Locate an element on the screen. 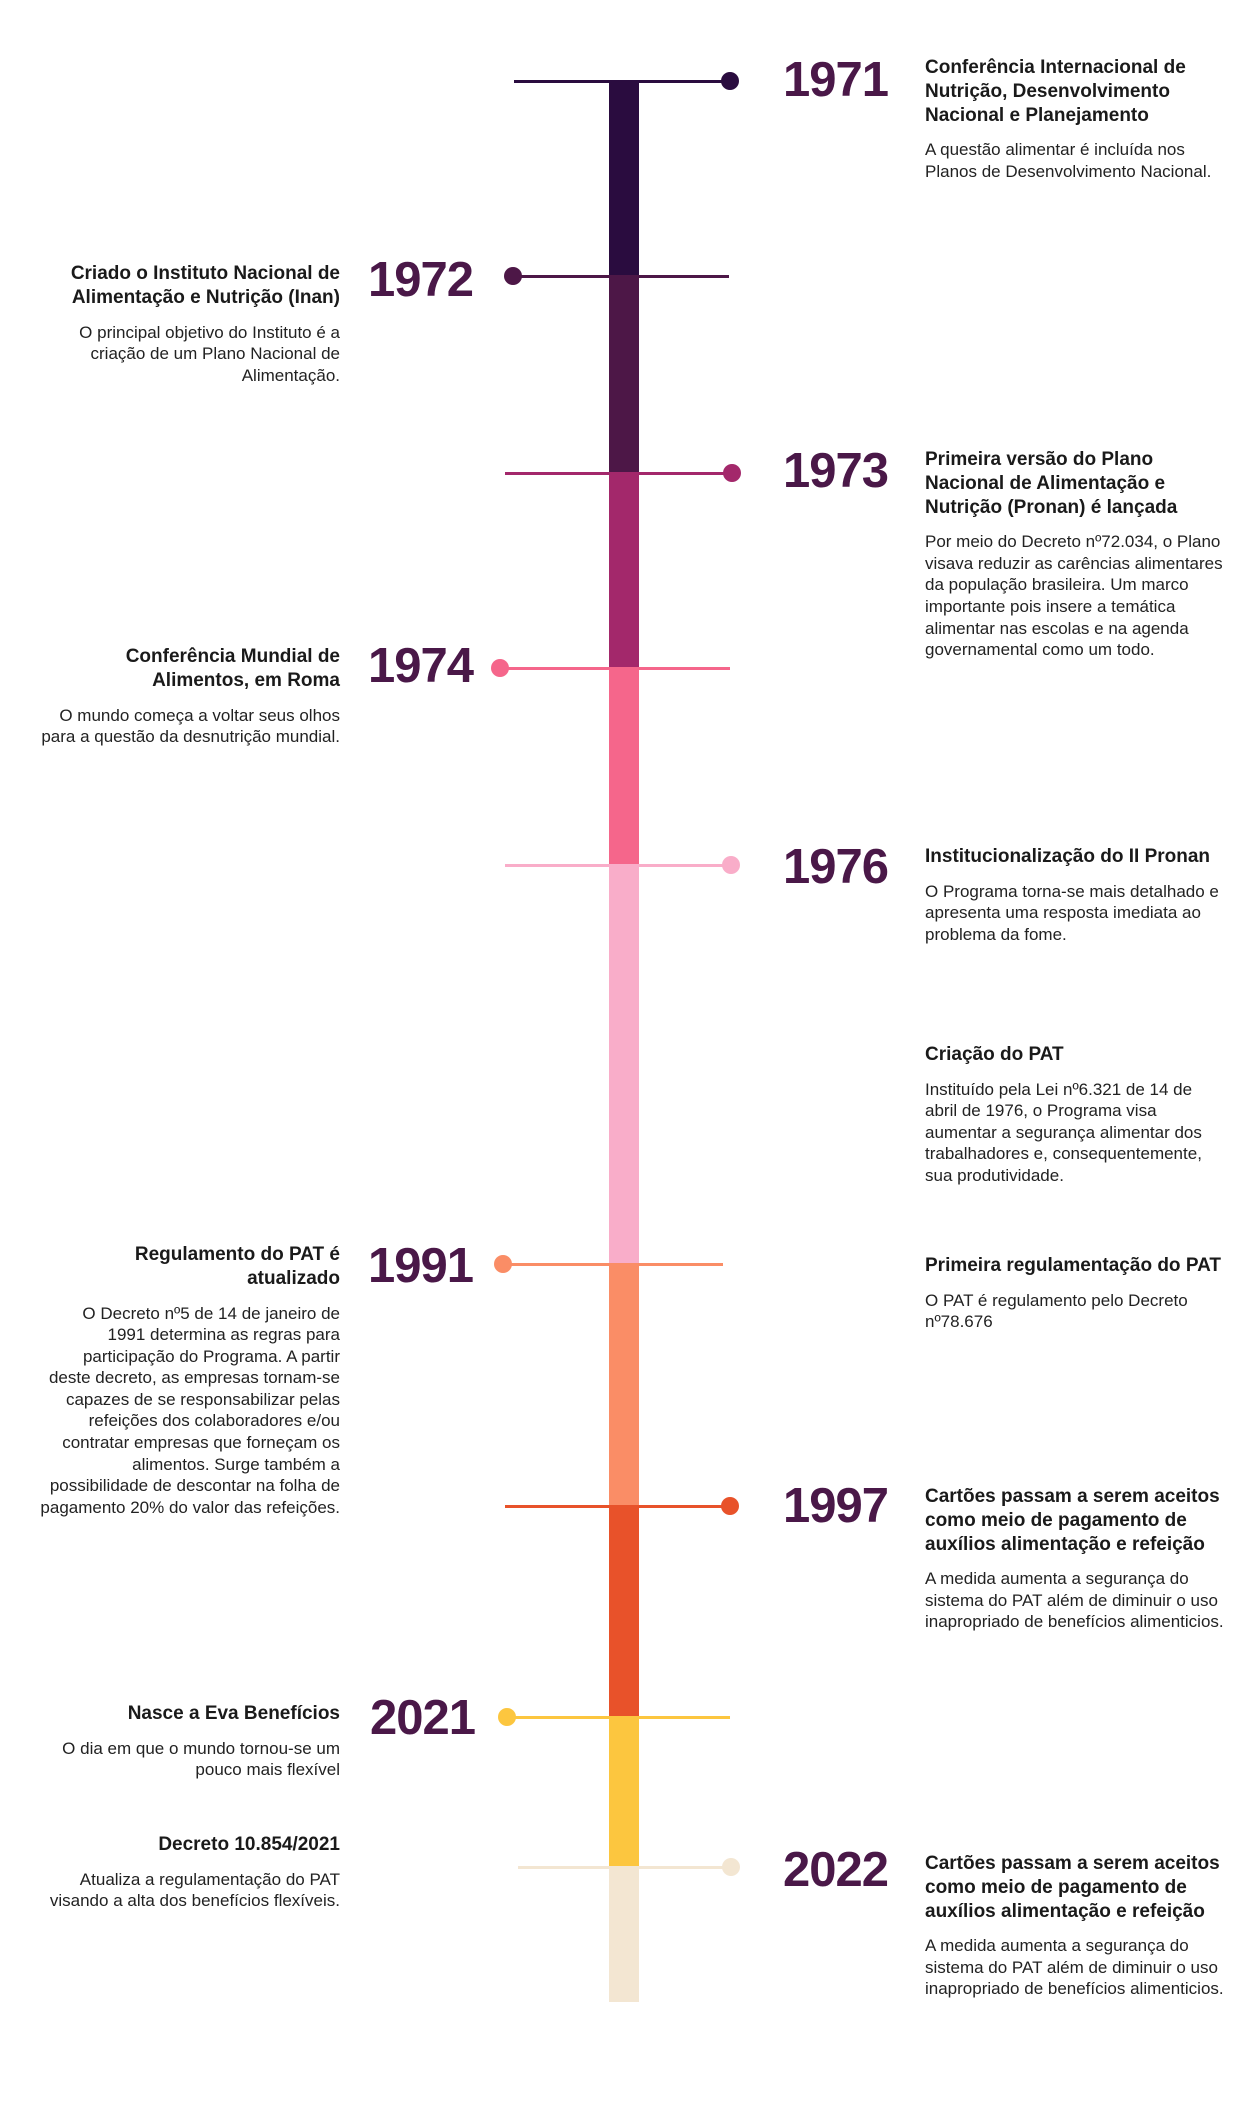  year-label-1974: 1974 is located at coordinates (421, 666).